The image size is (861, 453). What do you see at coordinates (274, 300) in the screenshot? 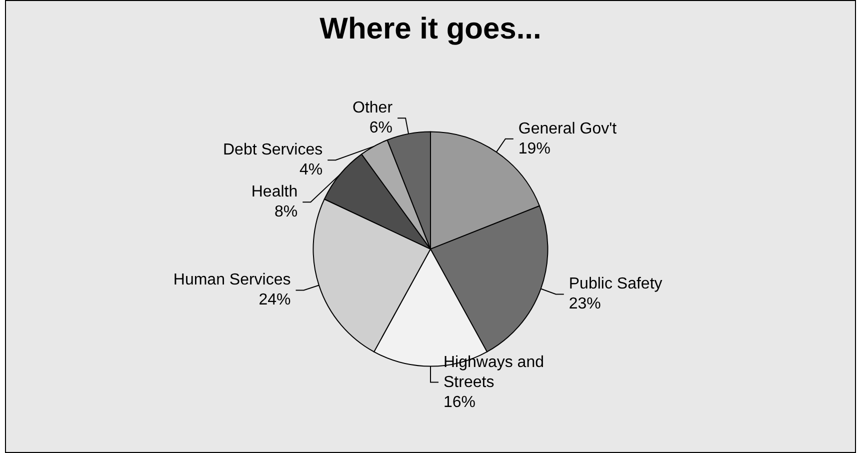
I see `data-label: 24%` at bounding box center [274, 300].